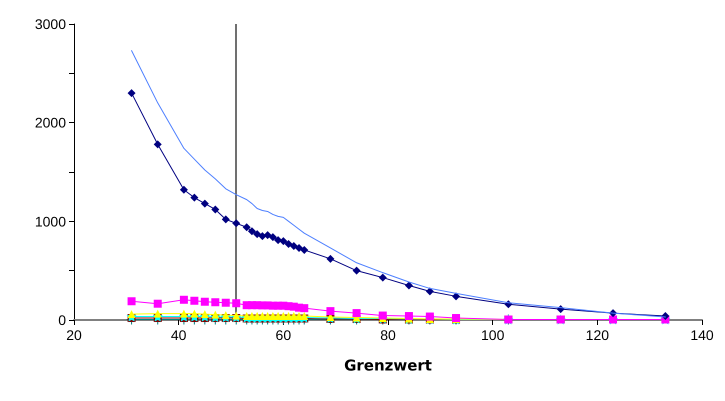 This screenshot has height=401, width=725. Describe the element at coordinates (178, 335) in the screenshot. I see `x-tick-label: 40` at that location.